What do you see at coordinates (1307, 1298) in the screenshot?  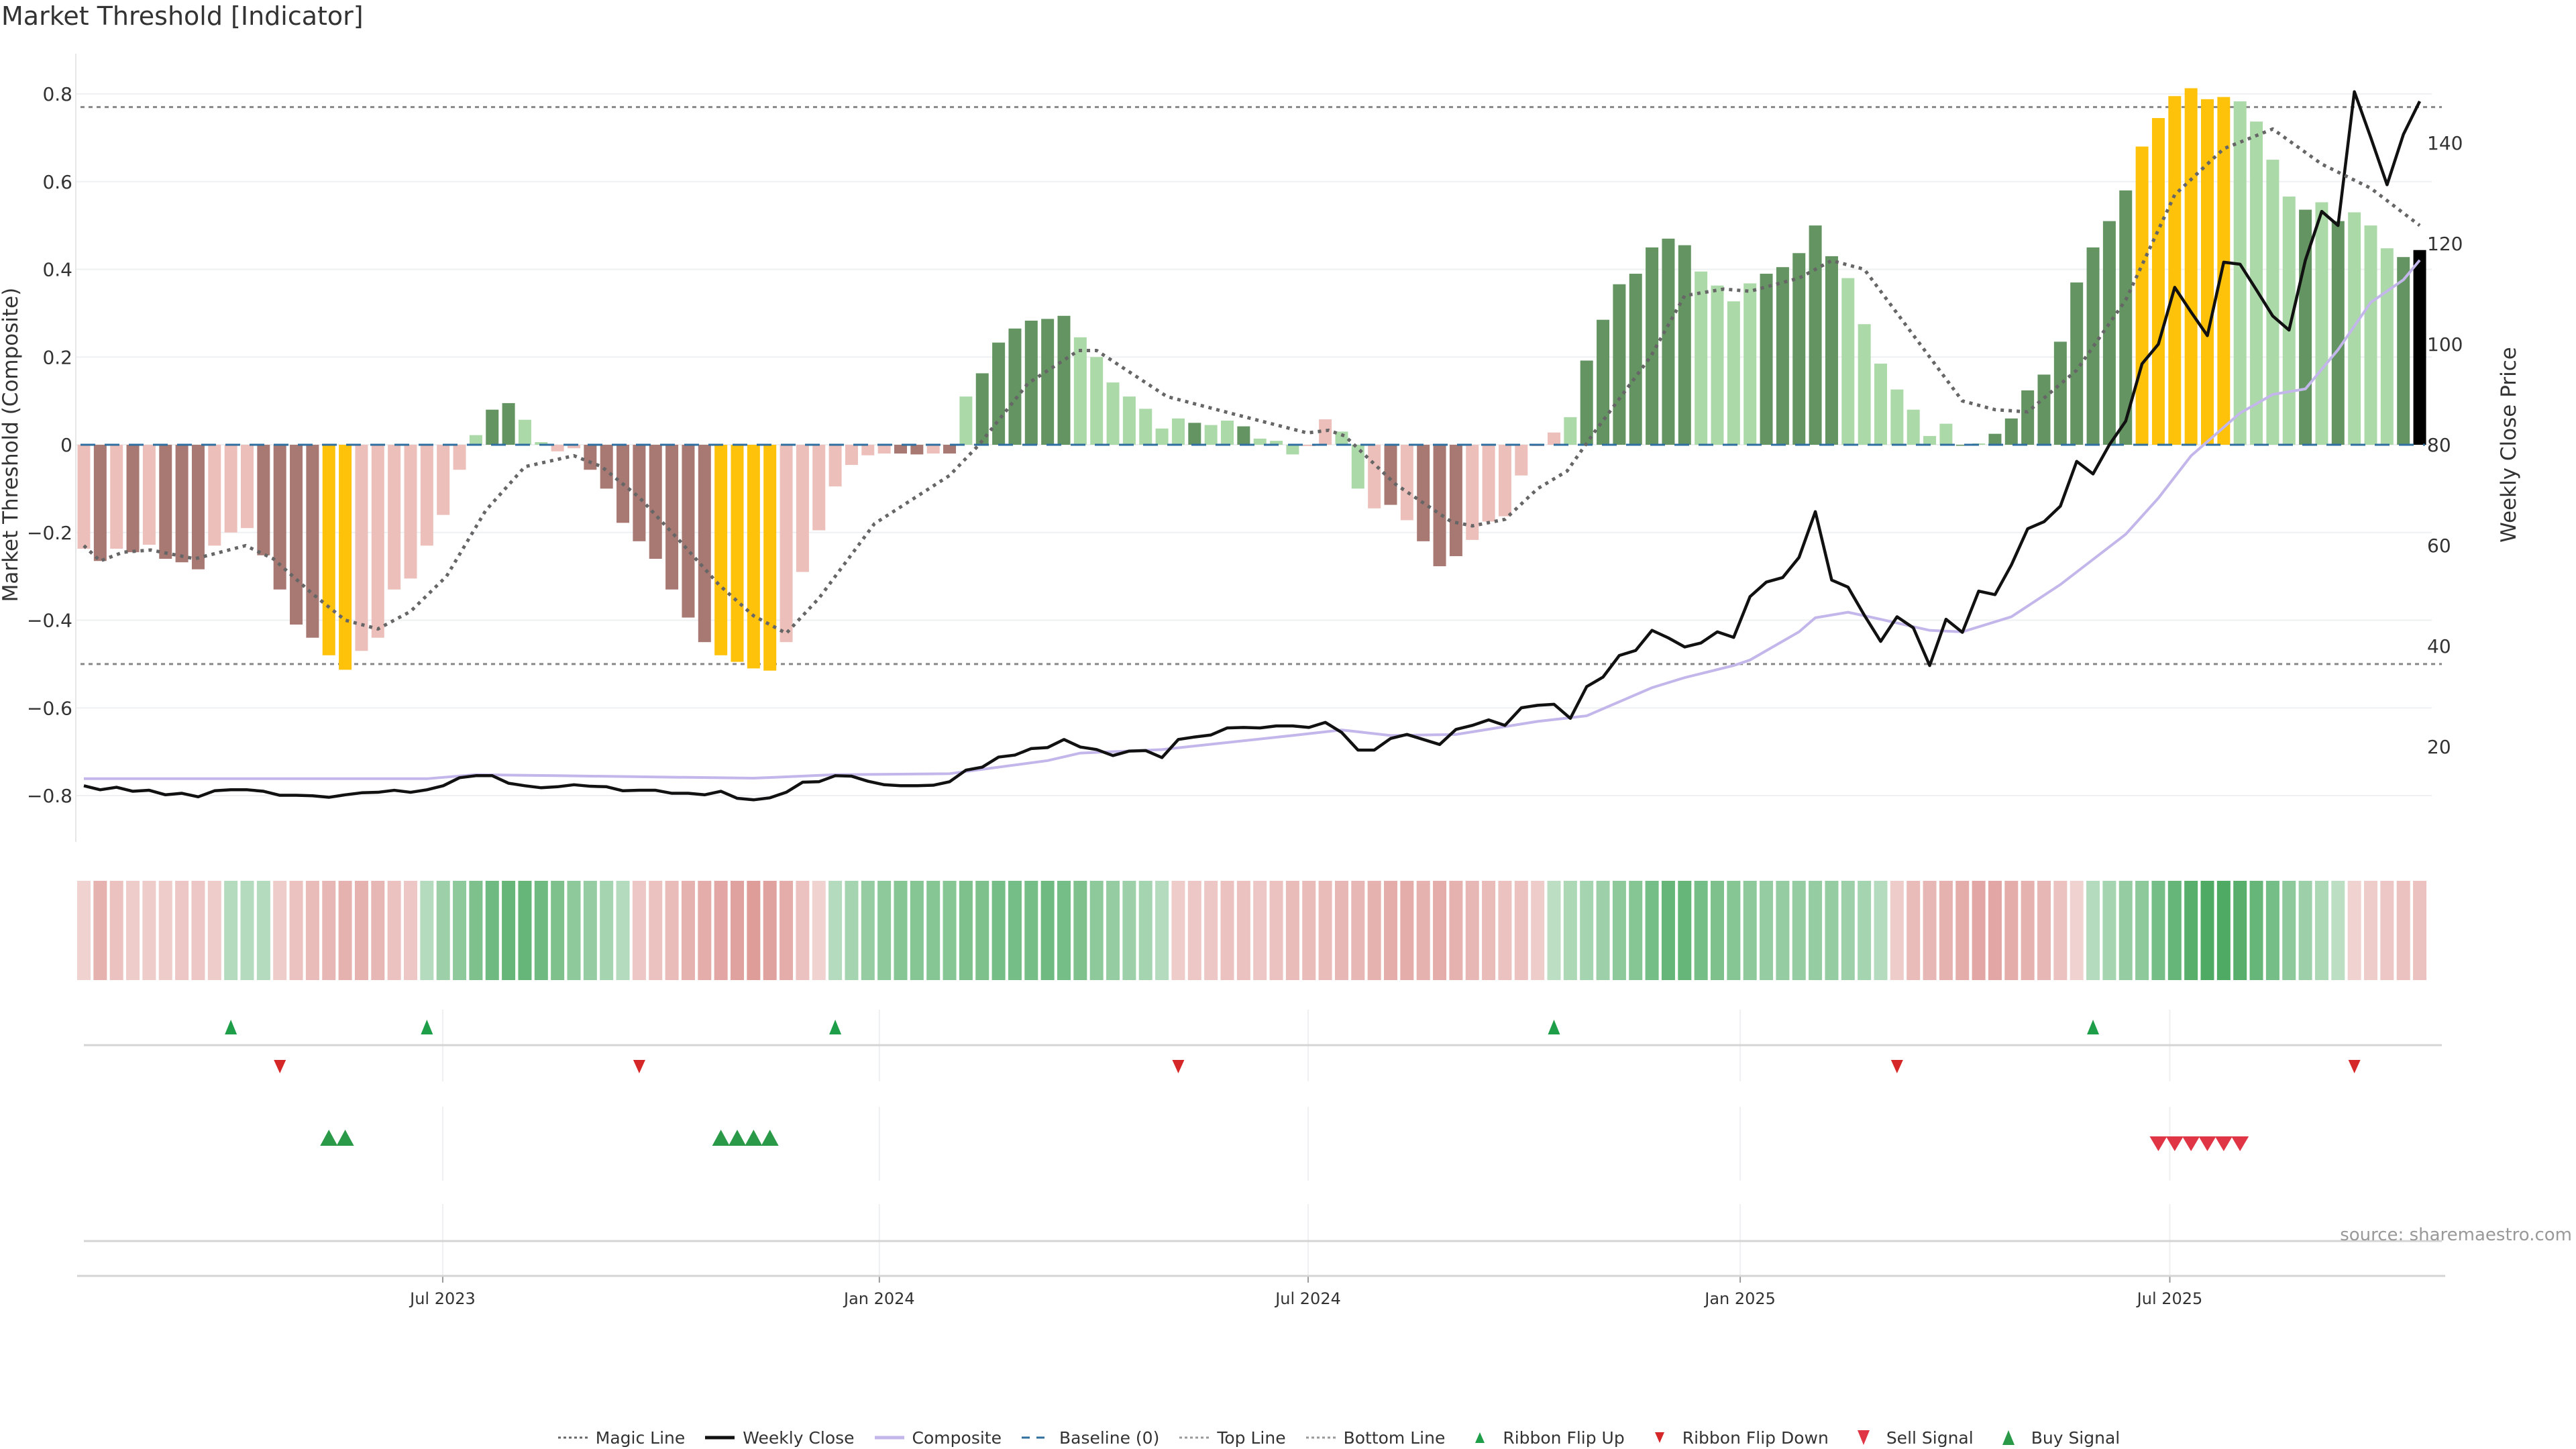 I see `x-tick-label: Jul 2024` at bounding box center [1307, 1298].